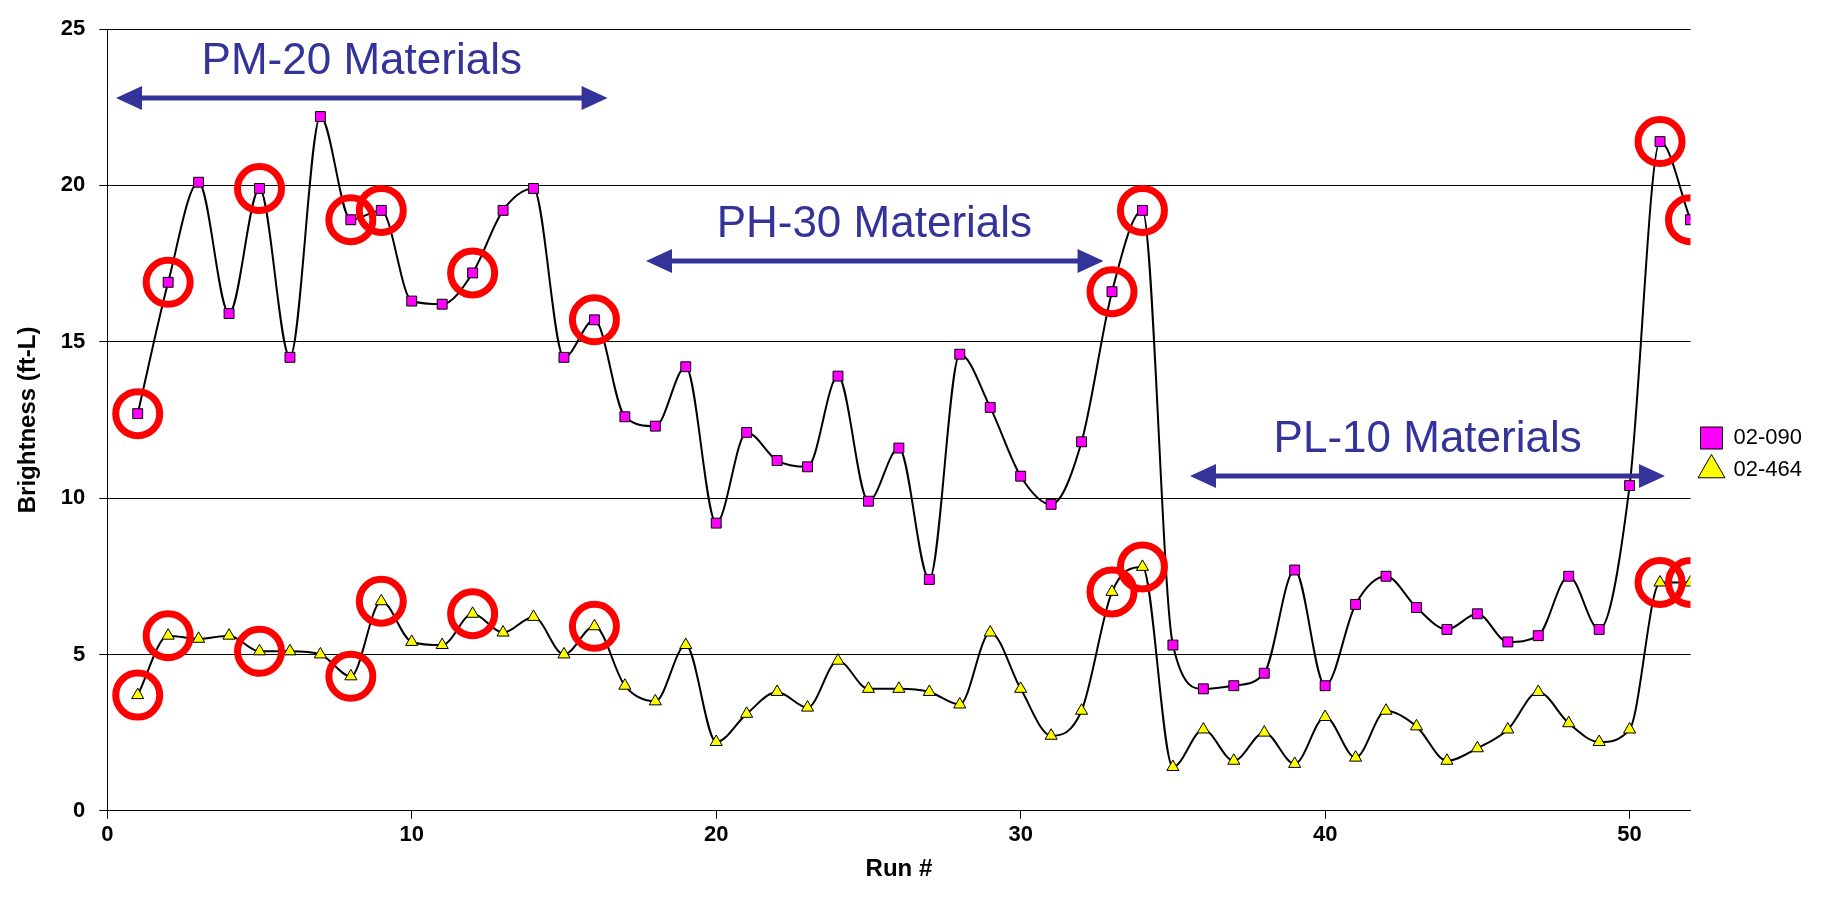  What do you see at coordinates (73, 497) in the screenshot?
I see `y-tick-label: 10` at bounding box center [73, 497].